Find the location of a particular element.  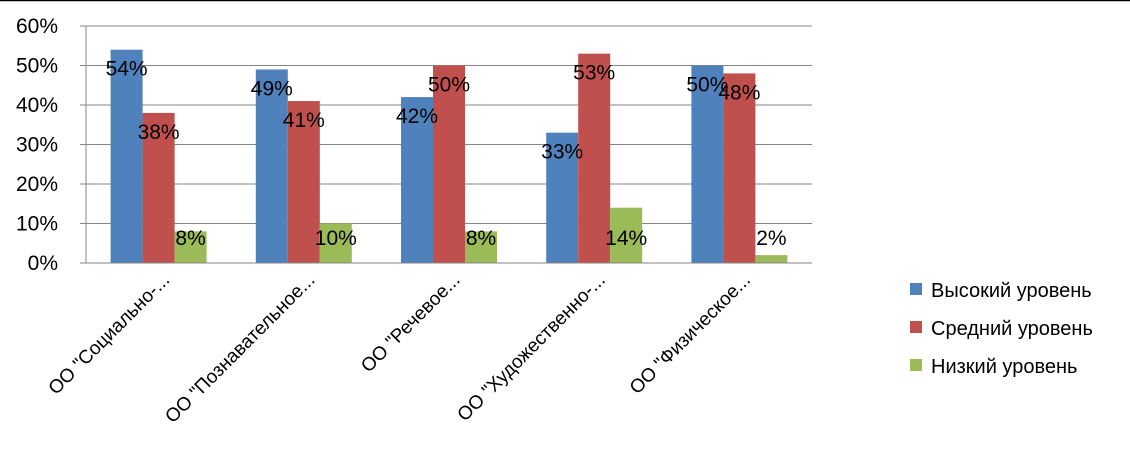

y-axis: 0% 10% 20% 30% 40% 50% 60% is located at coordinates (51, 145).